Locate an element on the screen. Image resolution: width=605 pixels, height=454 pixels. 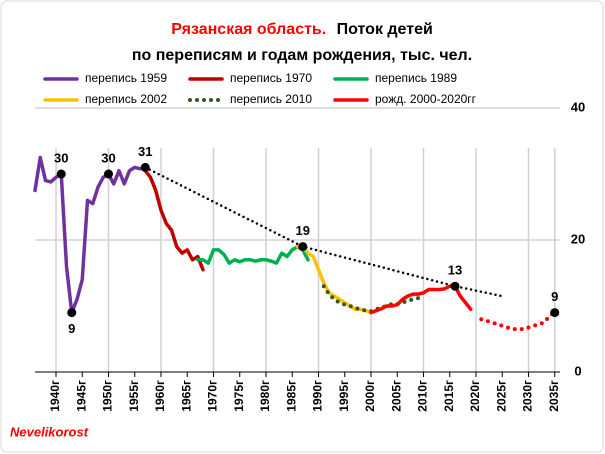
y-tick-label: 0 is located at coordinates (577, 370).